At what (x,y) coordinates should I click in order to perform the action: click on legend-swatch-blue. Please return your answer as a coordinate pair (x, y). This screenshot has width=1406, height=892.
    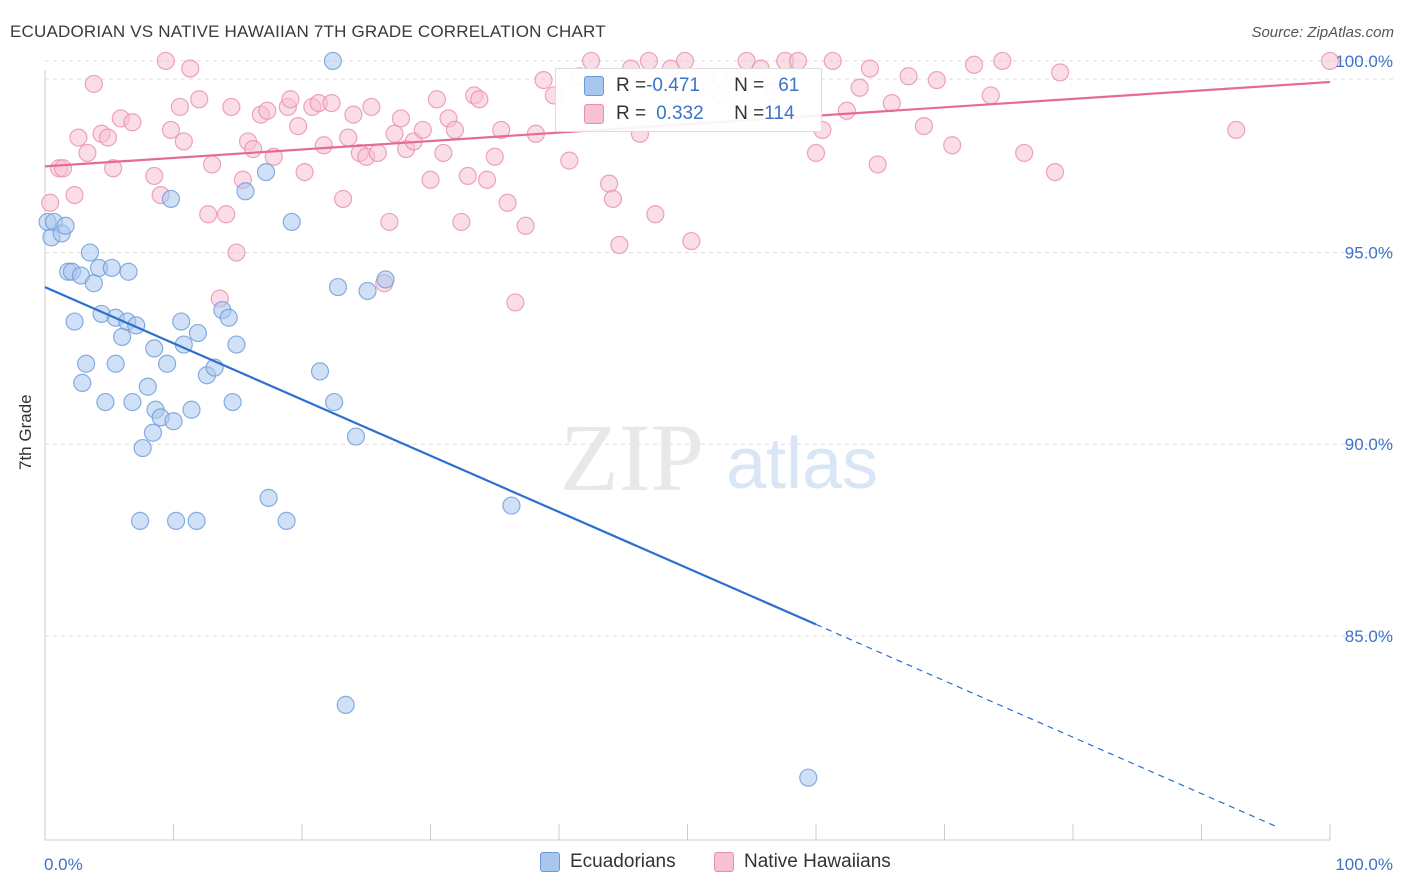
    Looking at the image, I should click on (550, 862).